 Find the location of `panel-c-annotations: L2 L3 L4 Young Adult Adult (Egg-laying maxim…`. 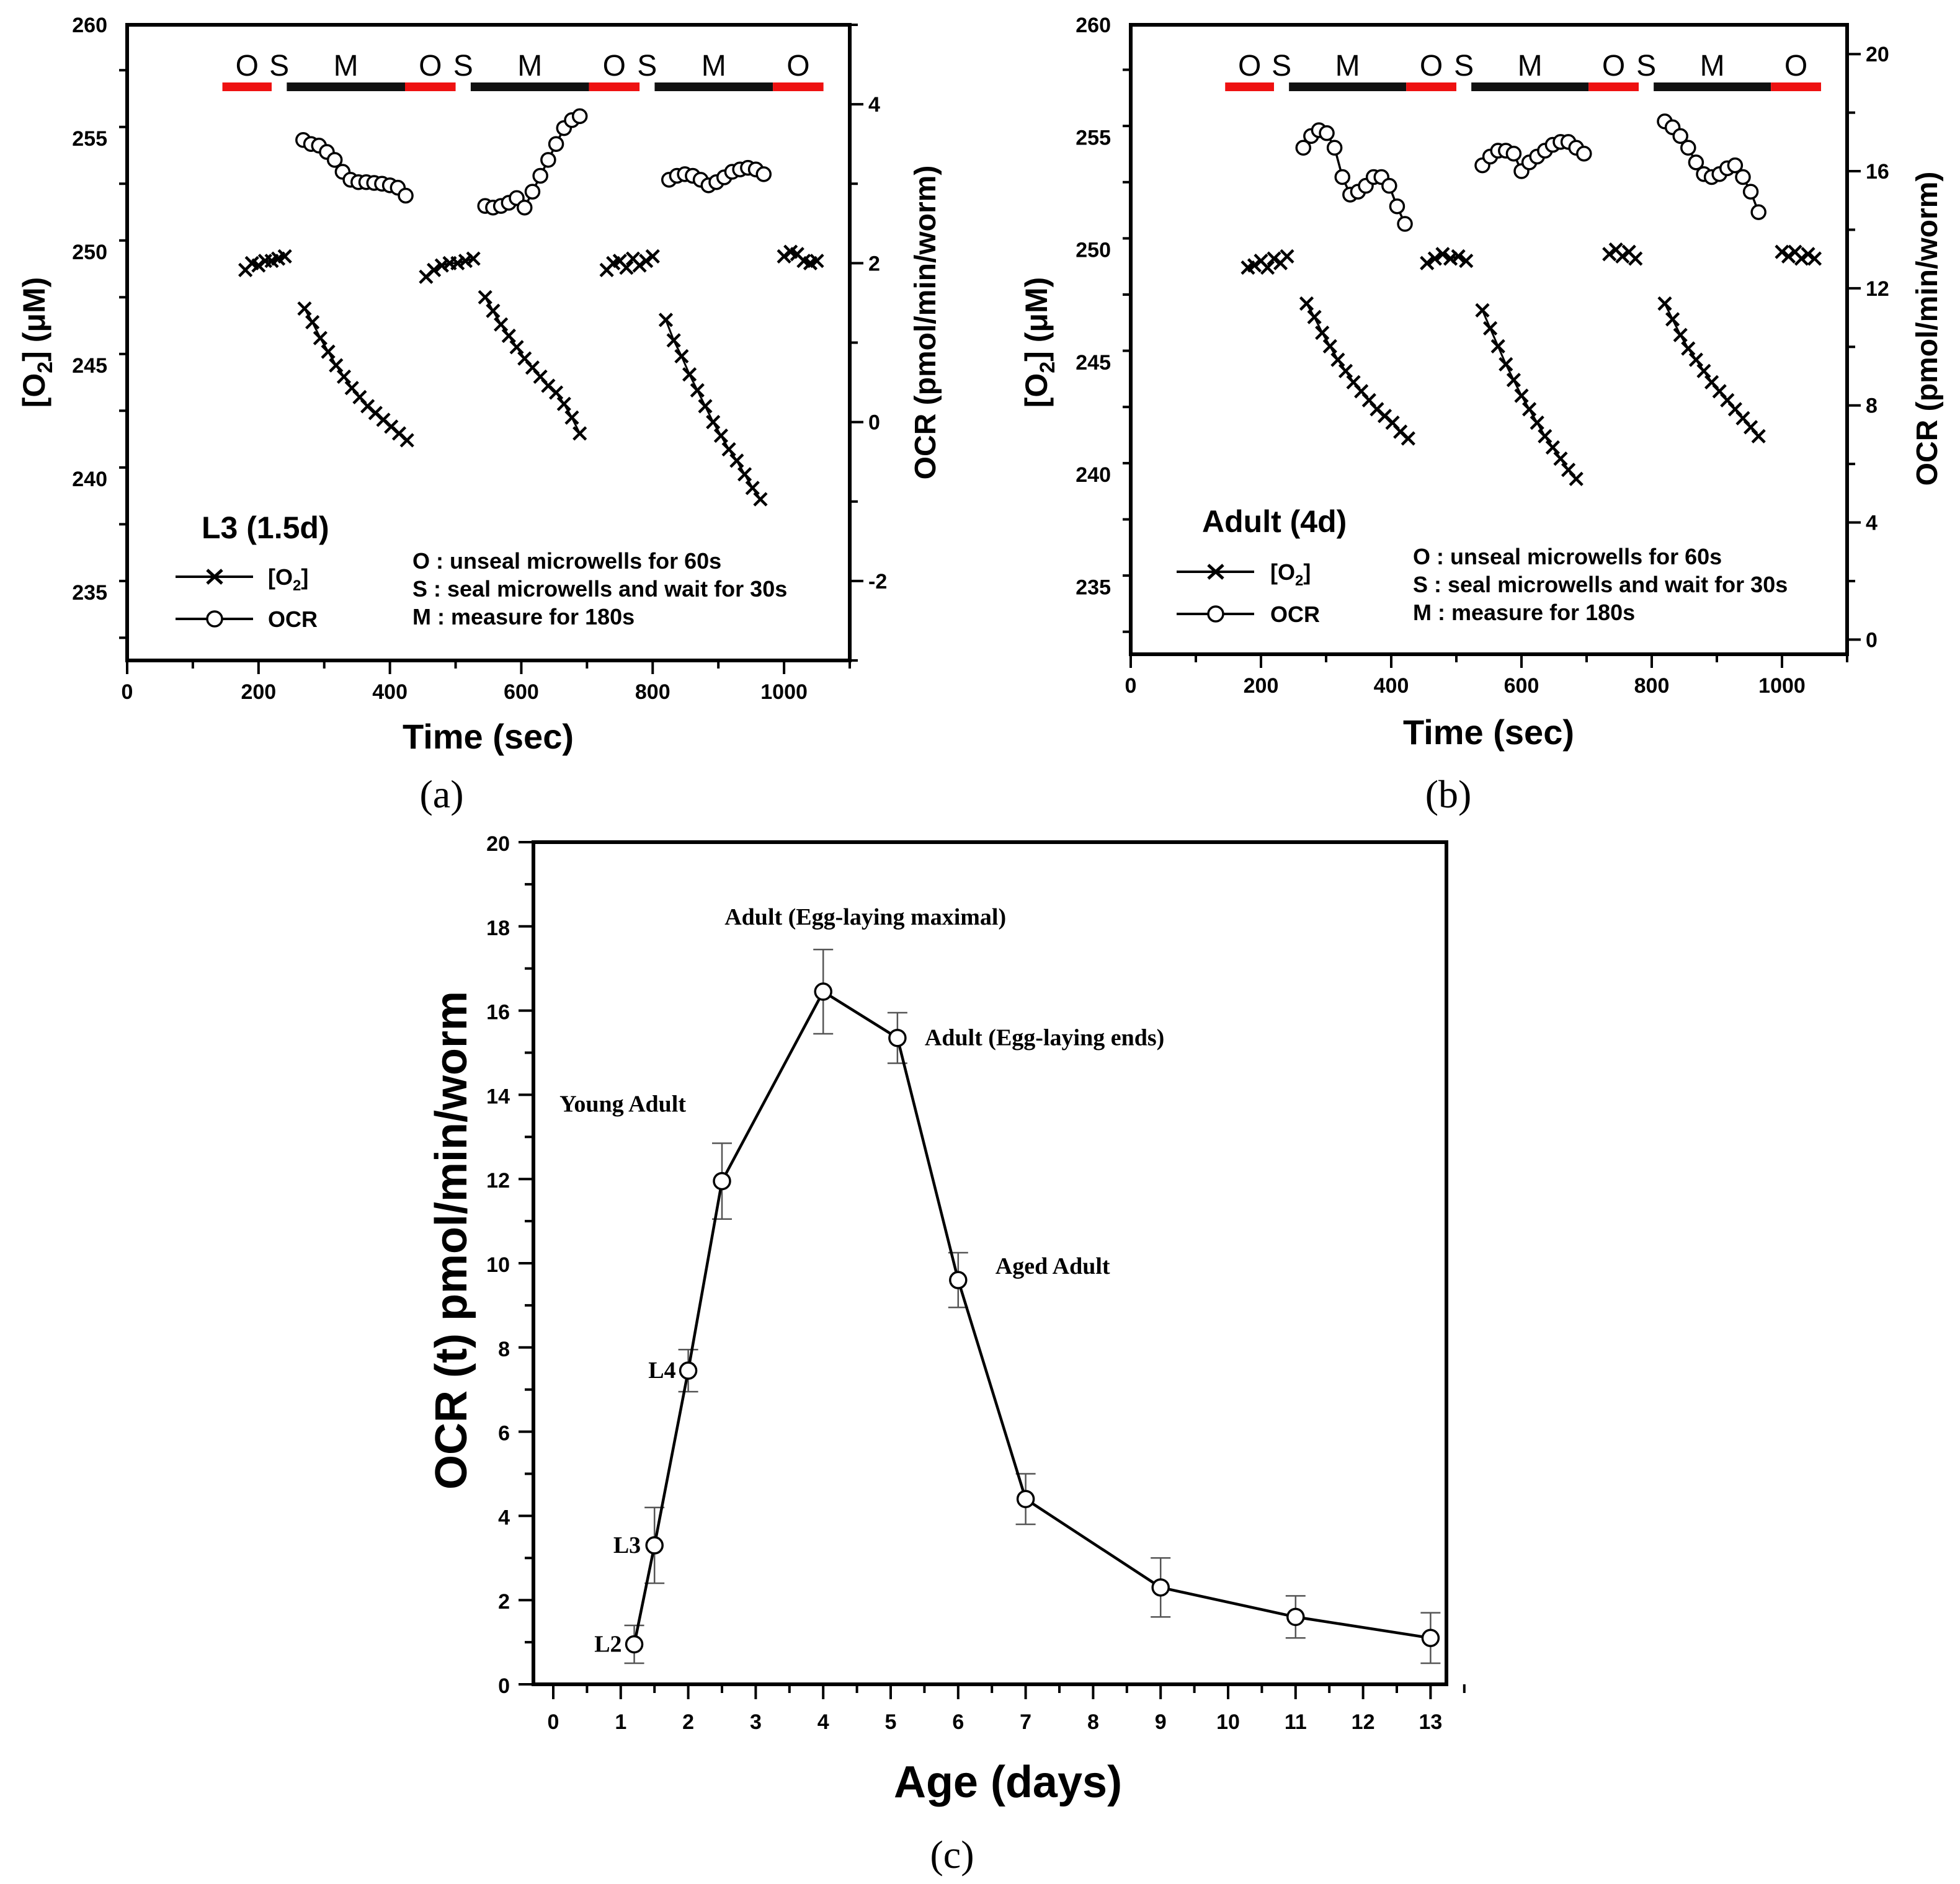

panel-c-annotations: L2 L3 L4 Young Adult Adult (Egg-laying maxim… is located at coordinates (861, 1280).